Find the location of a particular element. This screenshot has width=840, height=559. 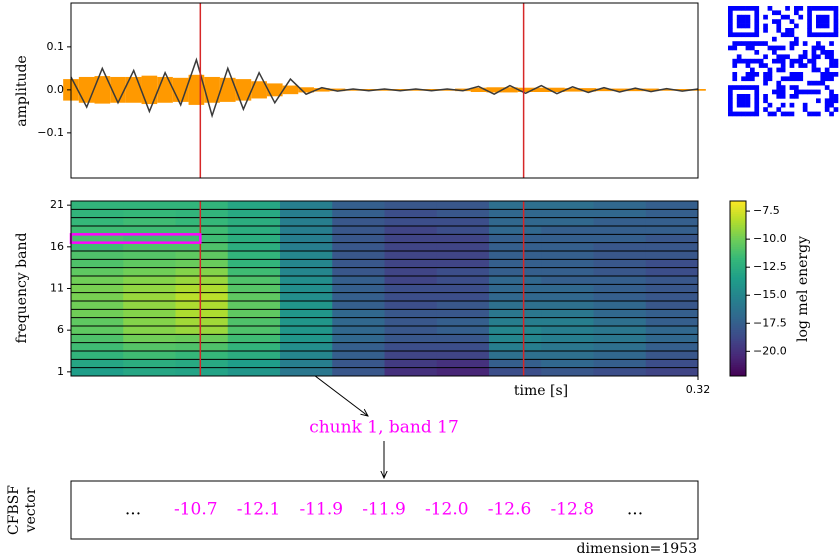

vector-label: CFBSF is located at coordinates (14, 510).